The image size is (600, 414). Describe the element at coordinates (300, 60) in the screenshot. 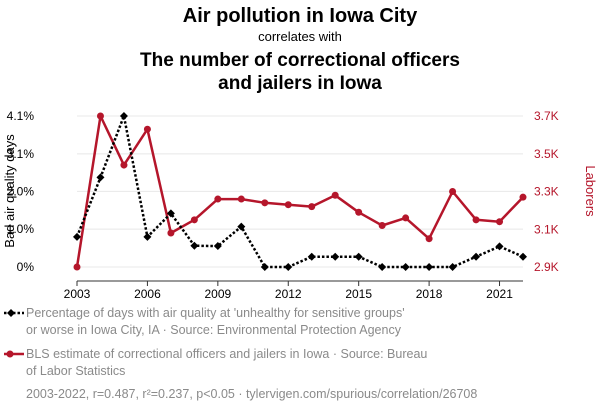

I see `second-title-line-1: The number of correctional officers` at that location.